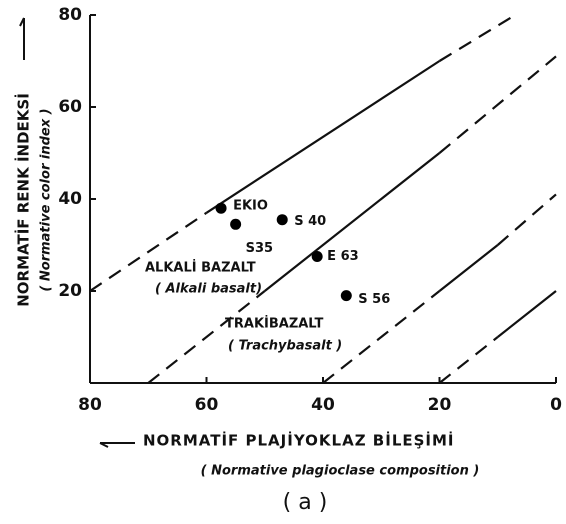 Image resolution: width=566 pixels, height=524 pixels. I want to click on y-label-en: ( Normative color index ), so click(46, 199).